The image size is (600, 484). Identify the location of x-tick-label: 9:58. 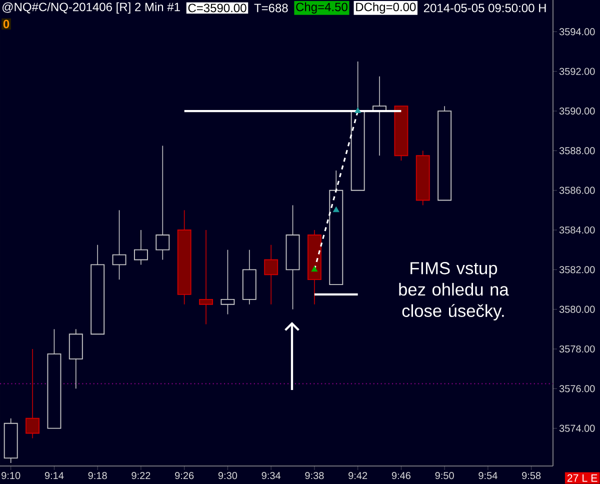
(531, 476).